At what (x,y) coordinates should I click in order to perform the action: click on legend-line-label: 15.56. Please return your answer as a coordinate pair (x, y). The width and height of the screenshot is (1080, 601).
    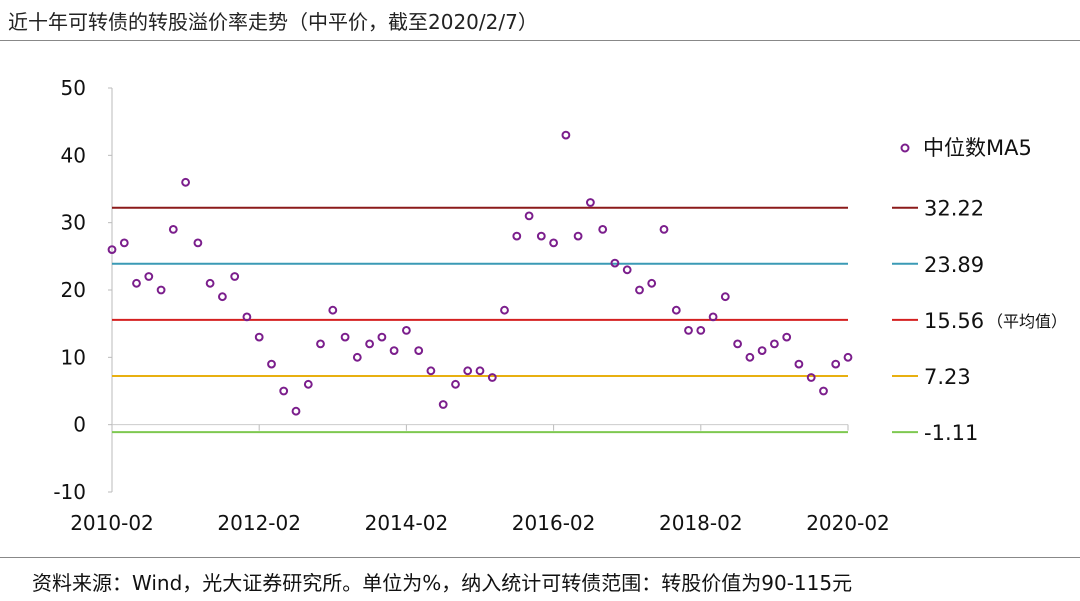
    Looking at the image, I should click on (954, 321).